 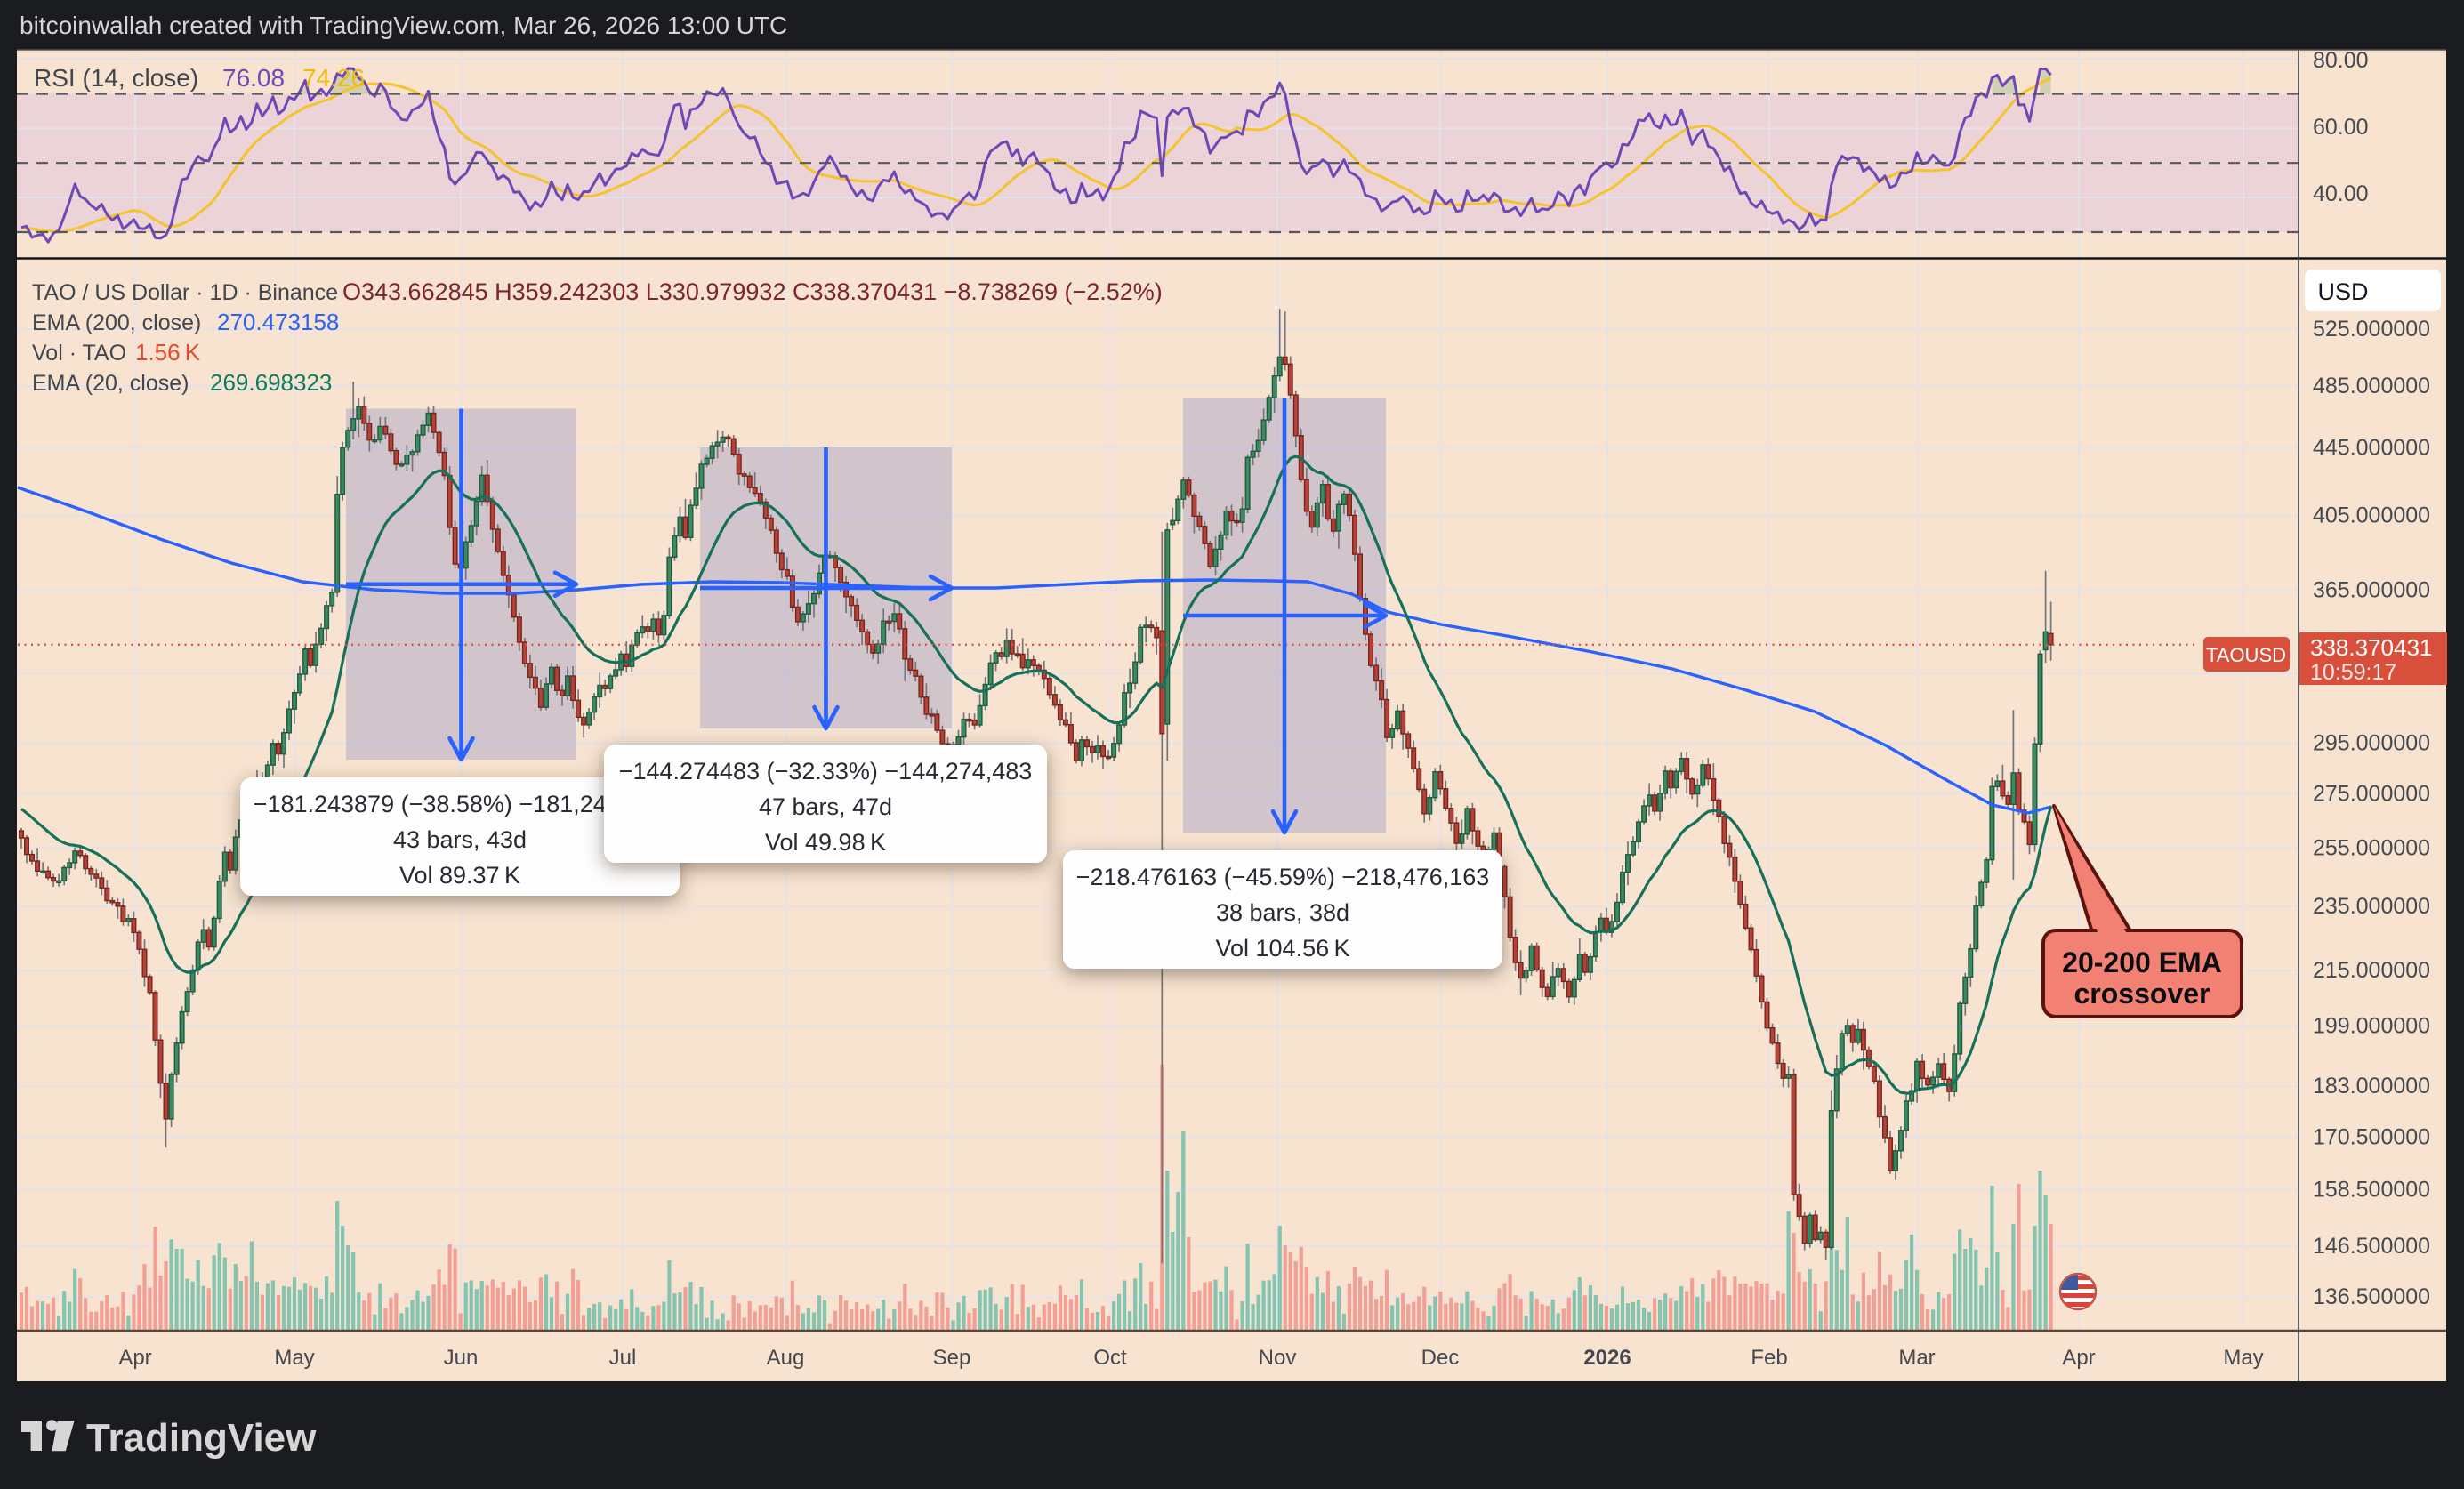 What do you see at coordinates (462, 1358) in the screenshot?
I see `svg-text: Jun` at bounding box center [462, 1358].